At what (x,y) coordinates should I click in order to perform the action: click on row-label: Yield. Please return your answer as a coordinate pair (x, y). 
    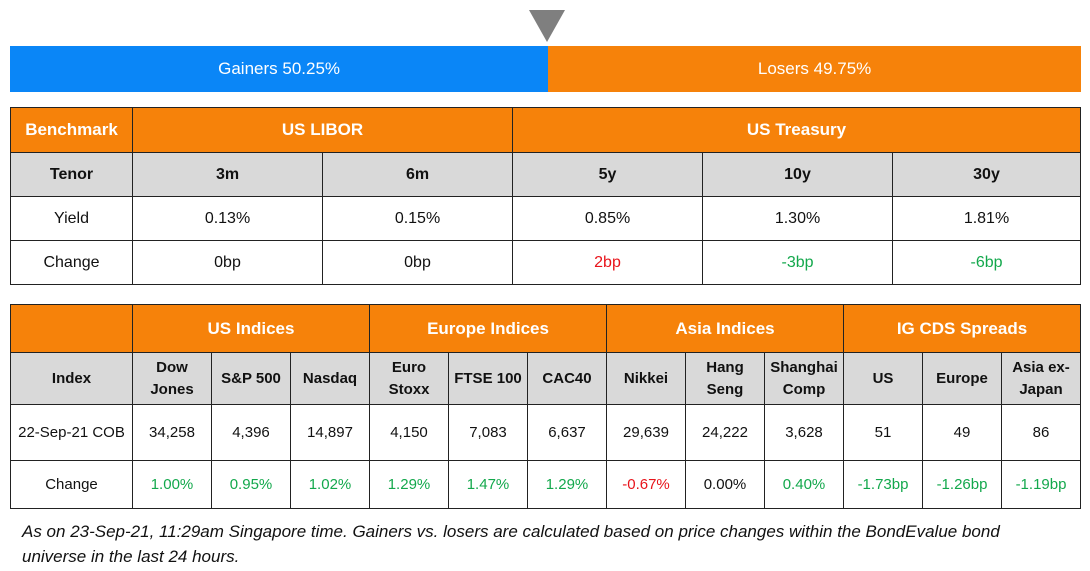
    Looking at the image, I should click on (71, 218).